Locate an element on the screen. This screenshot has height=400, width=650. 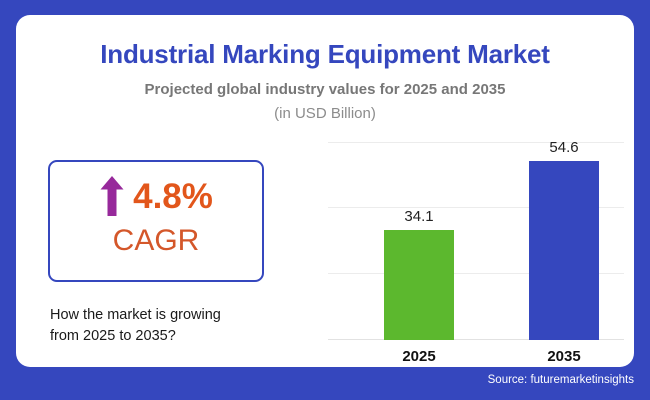
bar-value-2025: 34.1 is located at coordinates (419, 216).